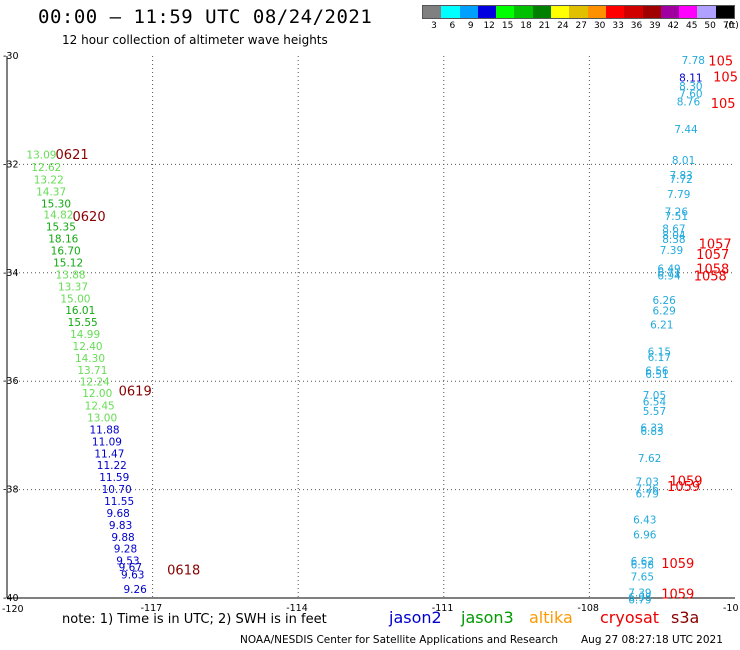 The height and width of the screenshot is (650, 740). I want to click on legend-s3a: s3a, so click(685, 617).